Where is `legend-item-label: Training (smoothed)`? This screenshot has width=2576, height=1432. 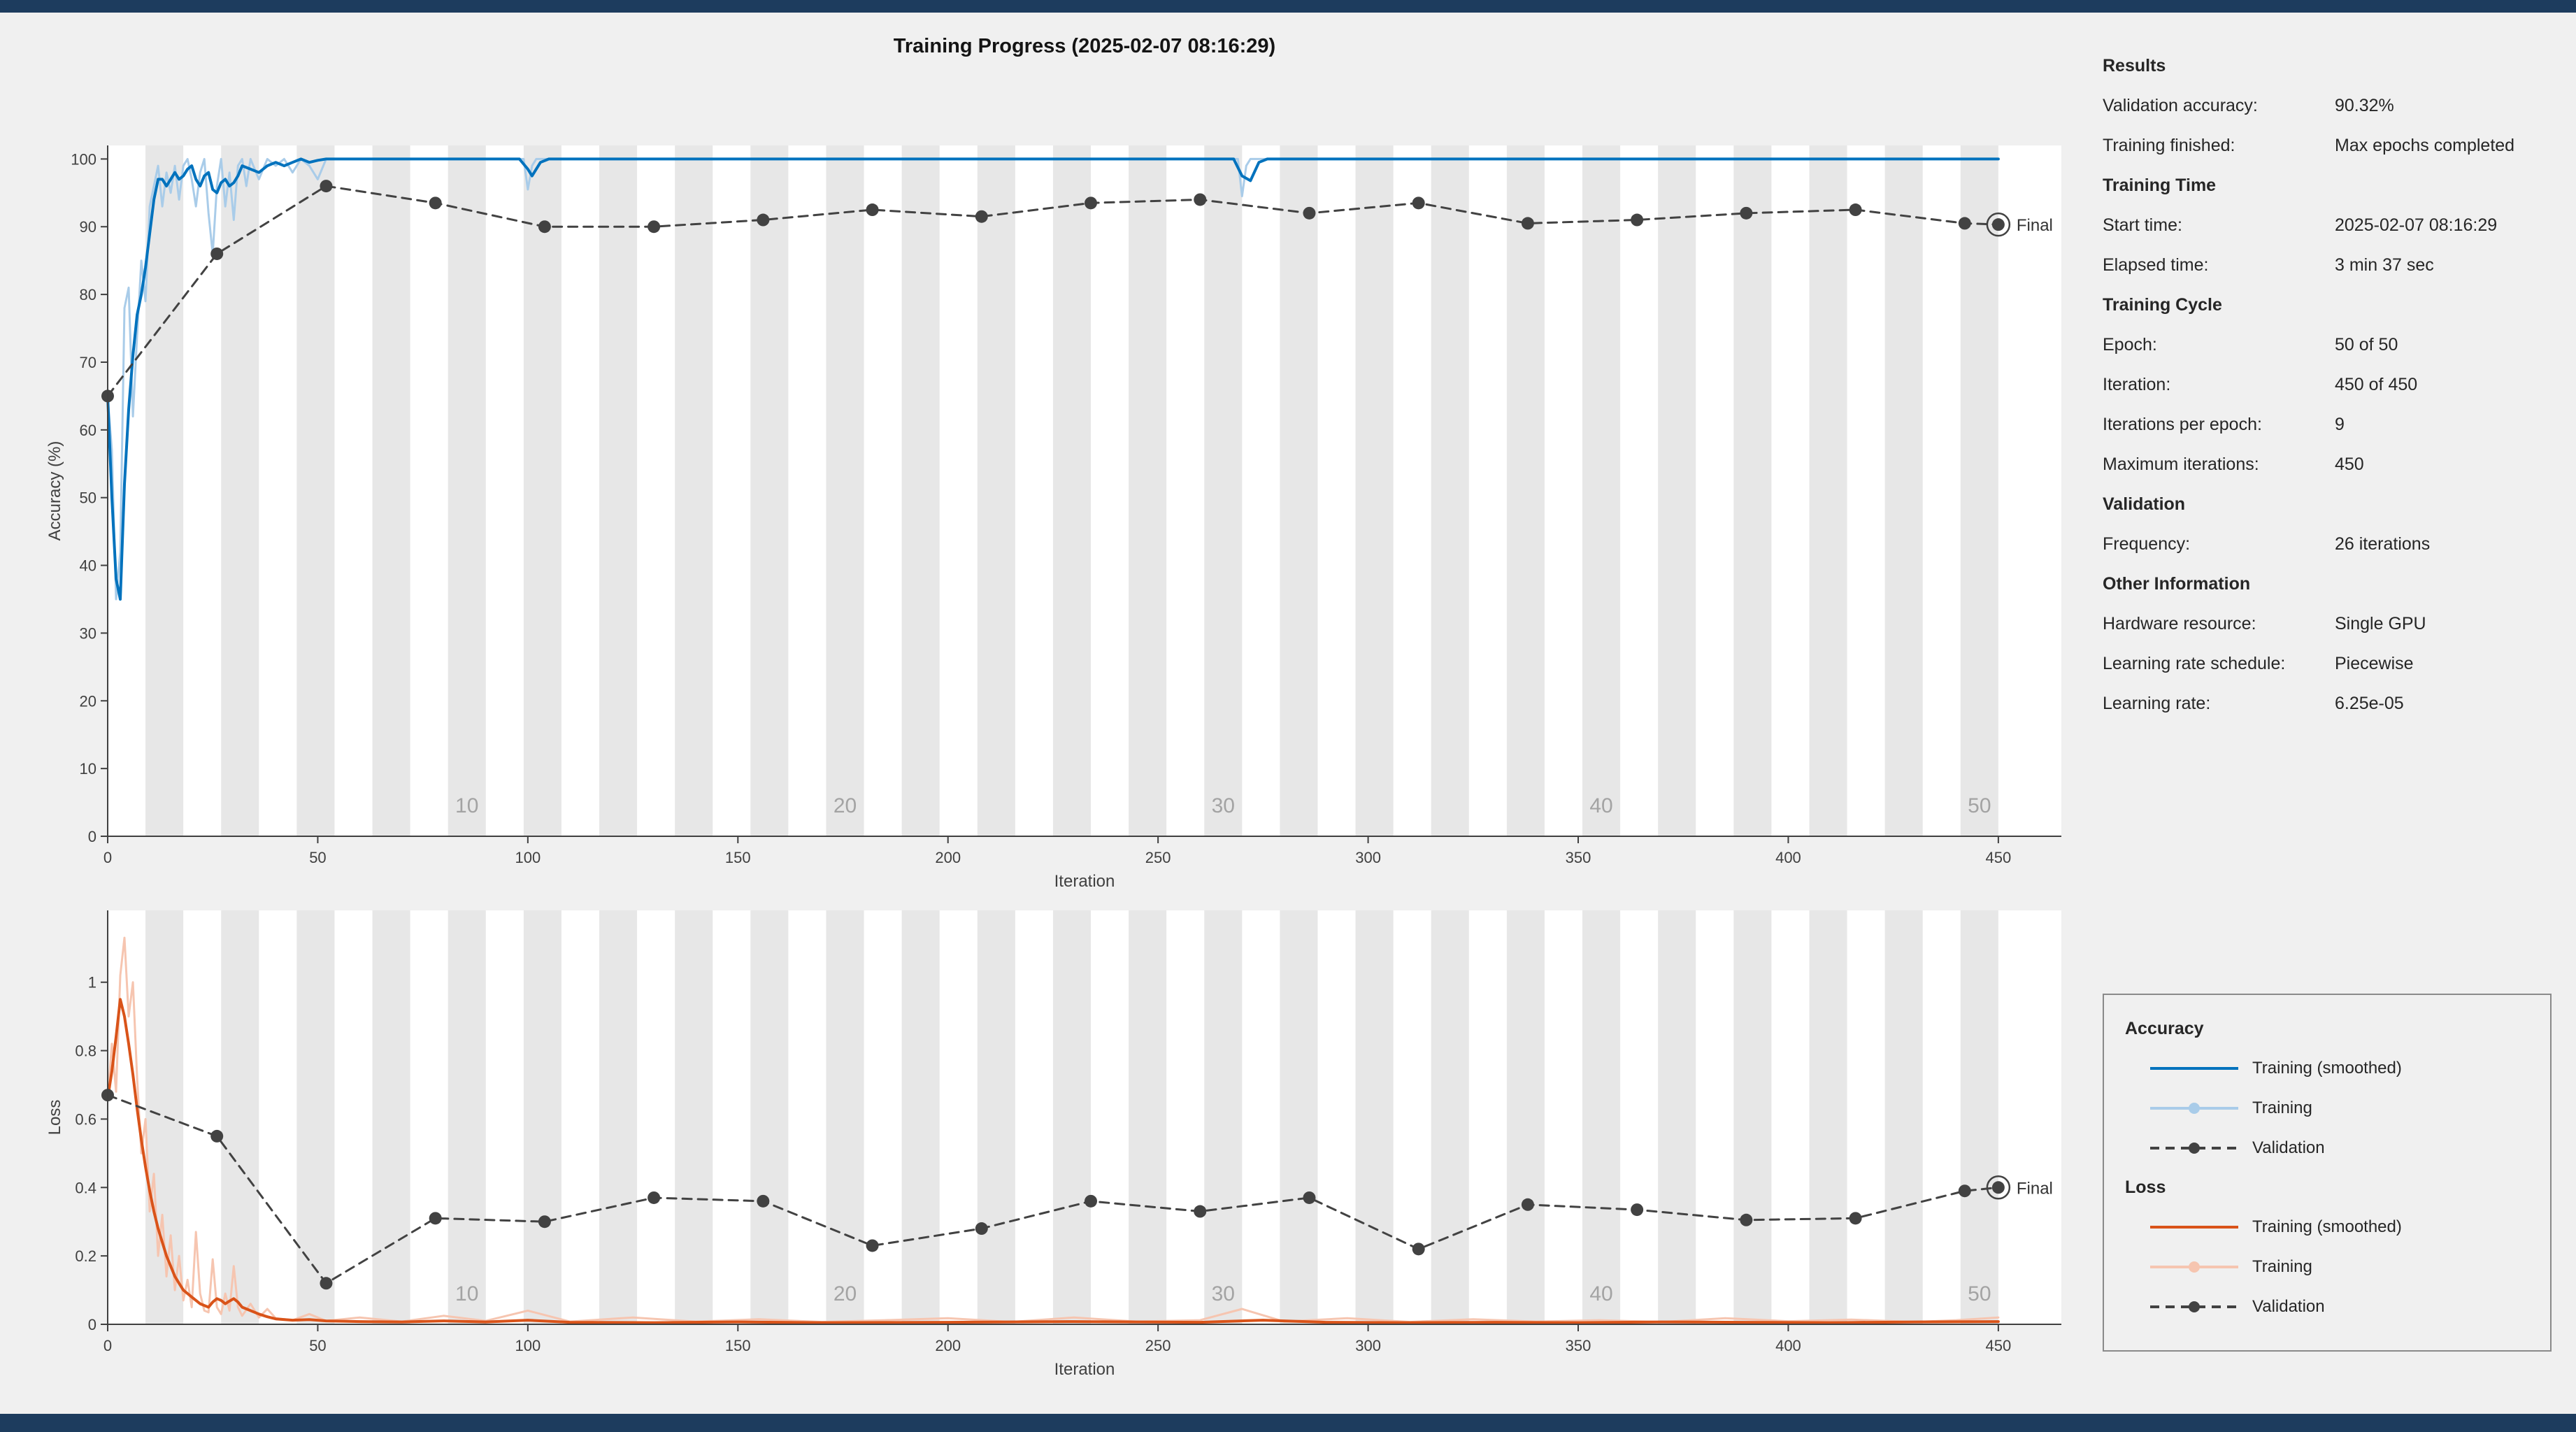 legend-item-label: Training (smoothed) is located at coordinates (2327, 1226).